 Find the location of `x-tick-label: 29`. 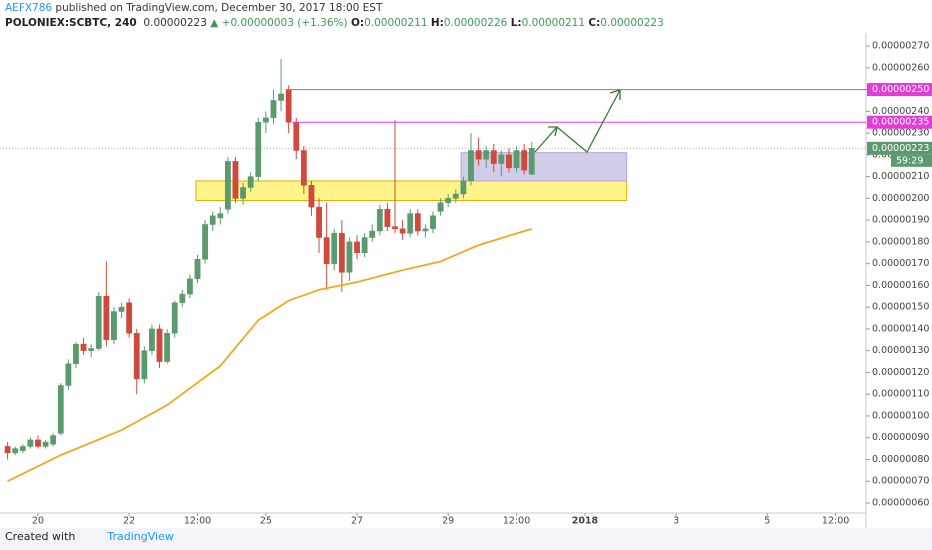

x-tick-label: 29 is located at coordinates (448, 521).